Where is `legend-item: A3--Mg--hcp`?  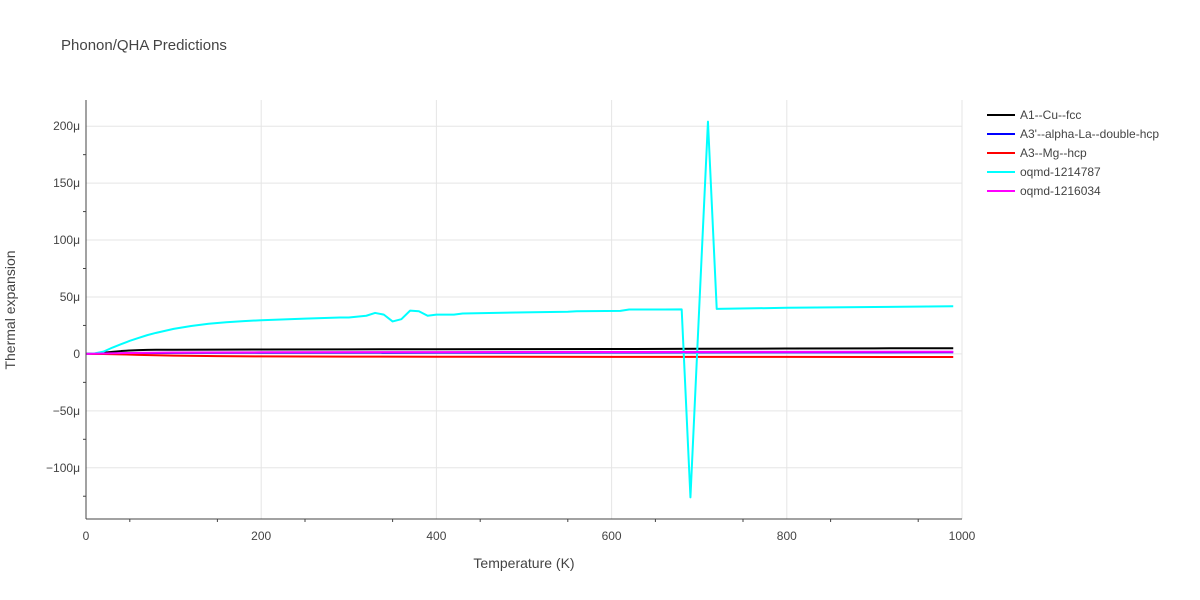 legend-item: A3--Mg--hcp is located at coordinates (1037, 153).